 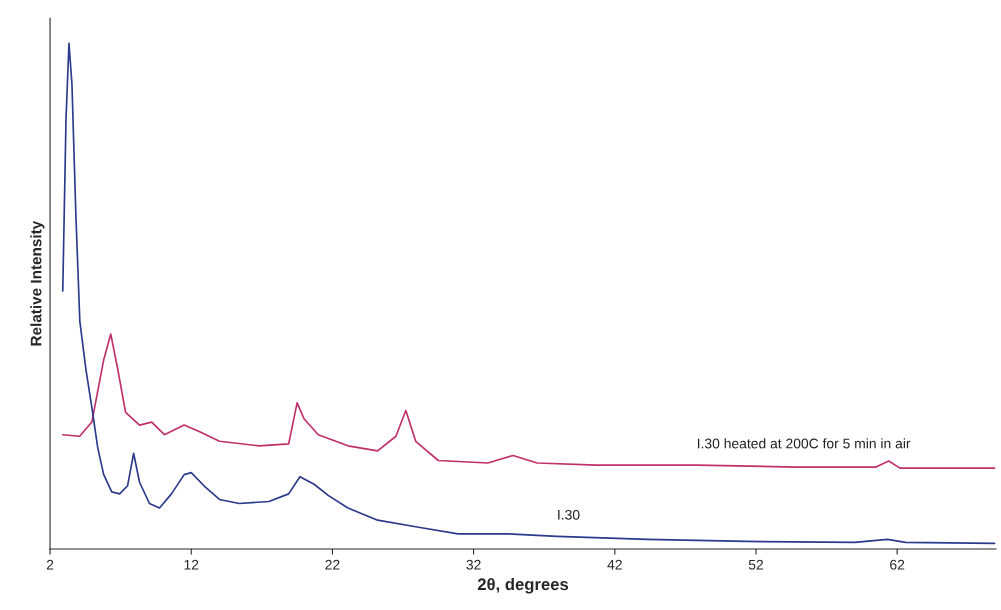 What do you see at coordinates (897, 564) in the screenshot?
I see `x-tick-label: 62` at bounding box center [897, 564].